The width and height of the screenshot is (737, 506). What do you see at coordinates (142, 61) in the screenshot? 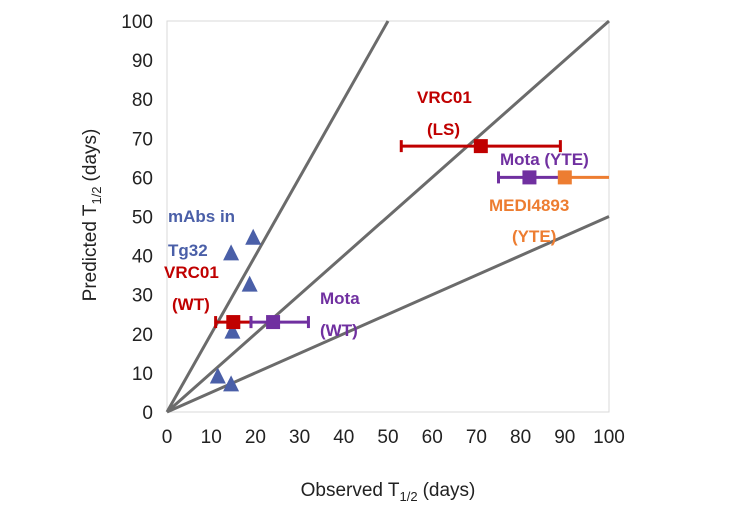
I see `y-tick-label: 90` at bounding box center [142, 61].